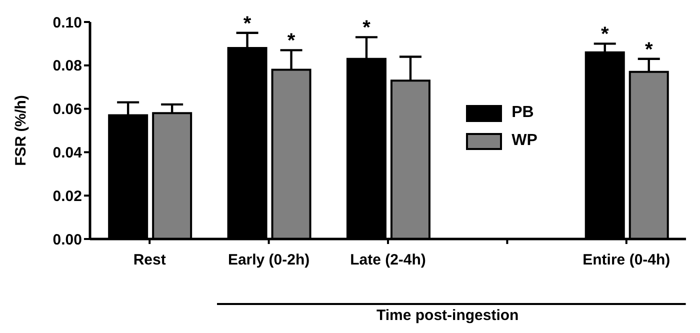  Describe the element at coordinates (447, 315) in the screenshot. I see `x-axis-title: Time post-ingestion` at that location.